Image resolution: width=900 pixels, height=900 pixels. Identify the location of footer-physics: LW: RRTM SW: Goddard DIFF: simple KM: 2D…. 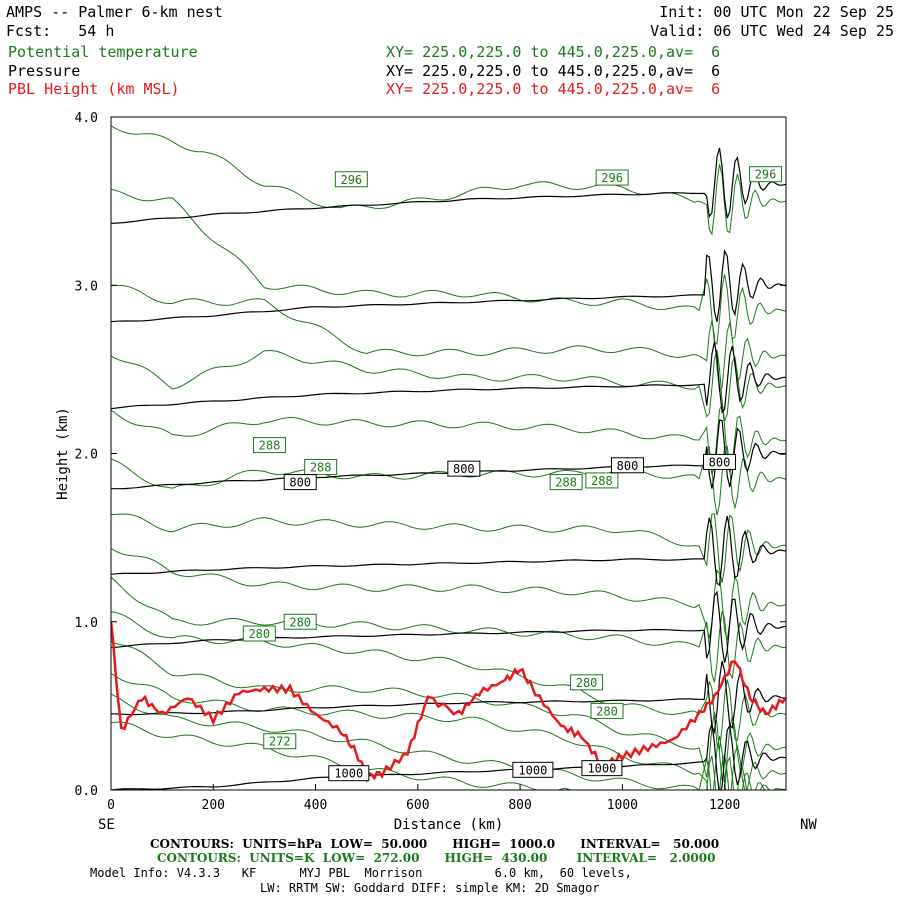
(430, 888).